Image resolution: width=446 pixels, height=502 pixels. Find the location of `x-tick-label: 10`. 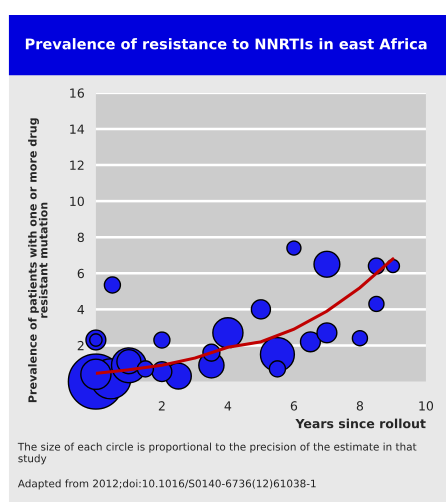

x-tick-label: 10 is located at coordinates (426, 406).